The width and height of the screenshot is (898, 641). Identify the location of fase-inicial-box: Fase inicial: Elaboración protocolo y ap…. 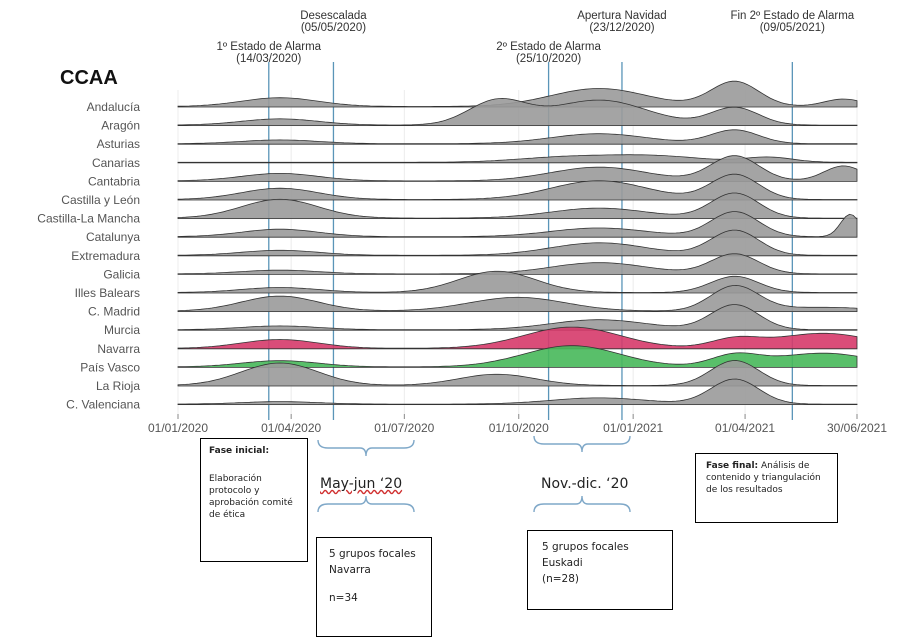
(254, 500).